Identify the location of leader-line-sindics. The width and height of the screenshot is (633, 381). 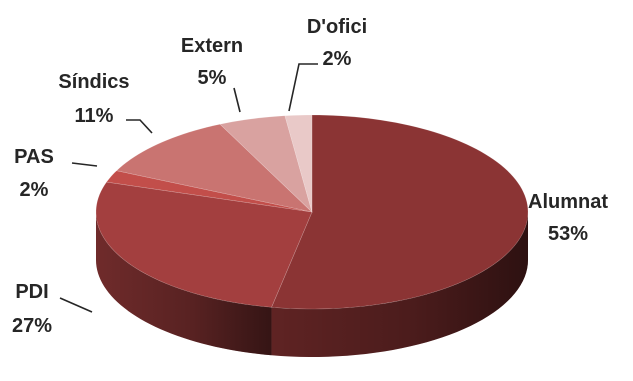
(139, 126).